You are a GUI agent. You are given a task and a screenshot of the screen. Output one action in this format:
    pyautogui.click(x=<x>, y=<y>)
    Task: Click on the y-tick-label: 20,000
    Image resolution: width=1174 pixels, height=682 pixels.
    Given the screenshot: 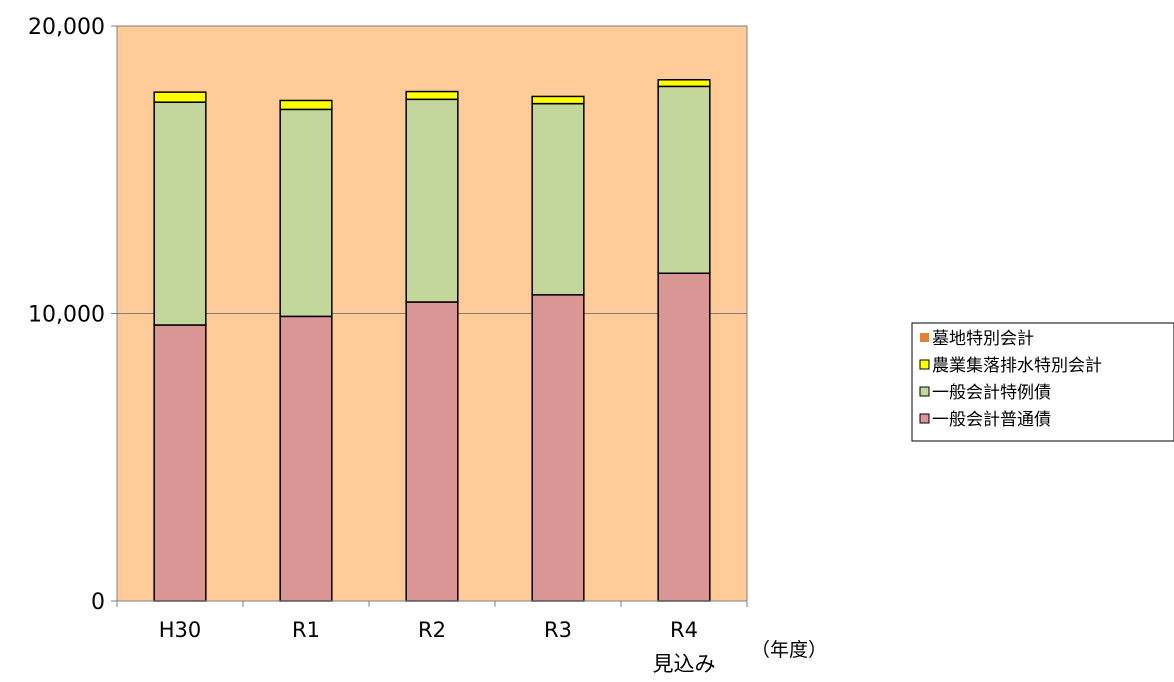 What is the action you would take?
    pyautogui.click(x=66, y=27)
    